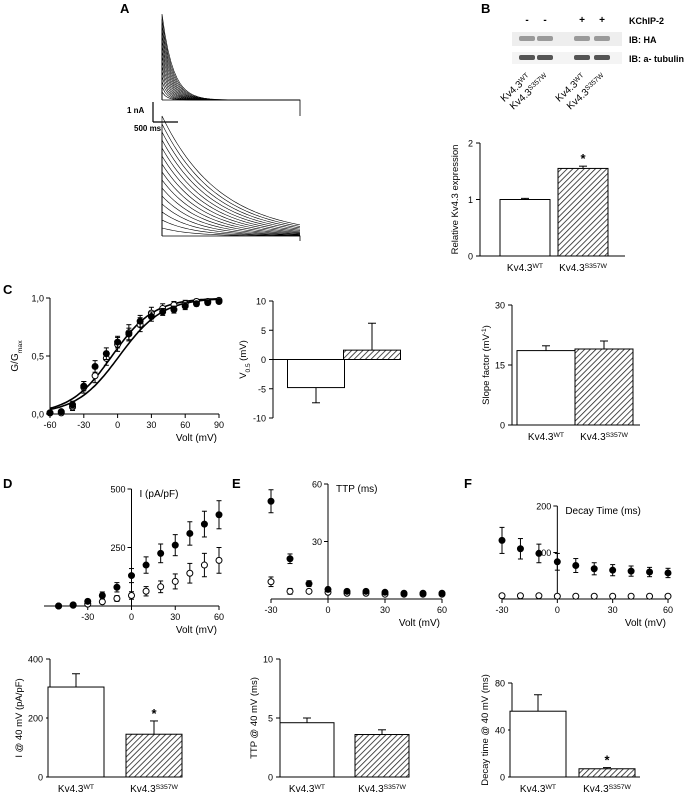 The height and width of the screenshot is (797, 685). Describe the element at coordinates (526, 20) in the screenshot. I see `kchip-sign: -` at that location.